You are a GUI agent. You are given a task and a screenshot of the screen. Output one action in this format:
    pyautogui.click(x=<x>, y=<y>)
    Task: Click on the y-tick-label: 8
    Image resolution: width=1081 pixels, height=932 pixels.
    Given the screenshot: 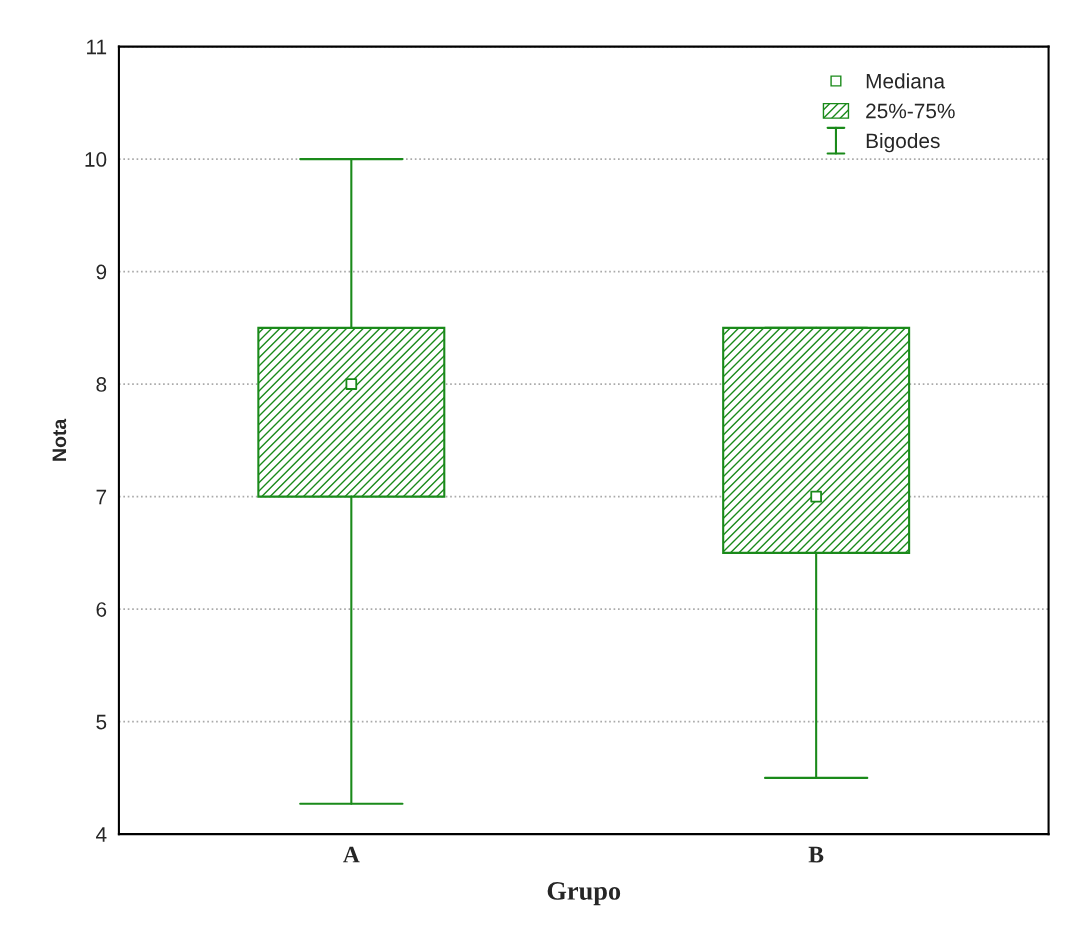 What is the action you would take?
    pyautogui.click(x=101, y=384)
    